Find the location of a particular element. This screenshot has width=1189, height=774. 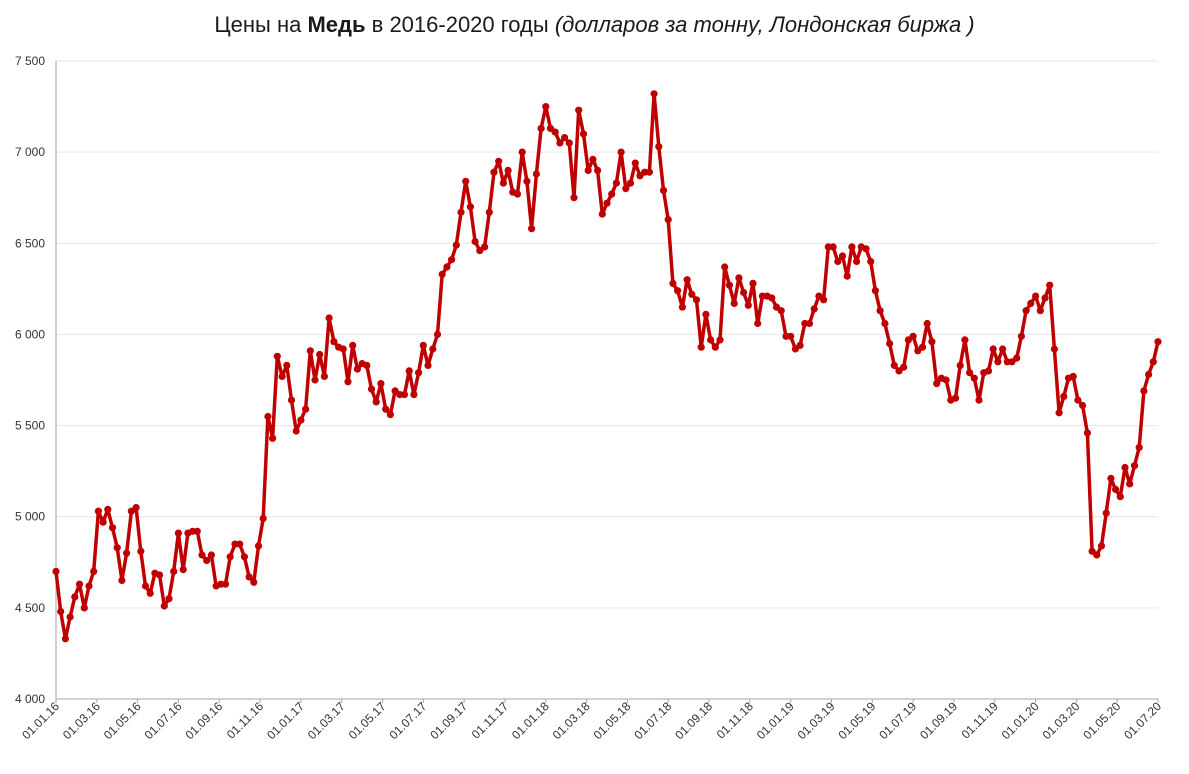

title-middle: в 2016-2020 годы is located at coordinates (460, 24).